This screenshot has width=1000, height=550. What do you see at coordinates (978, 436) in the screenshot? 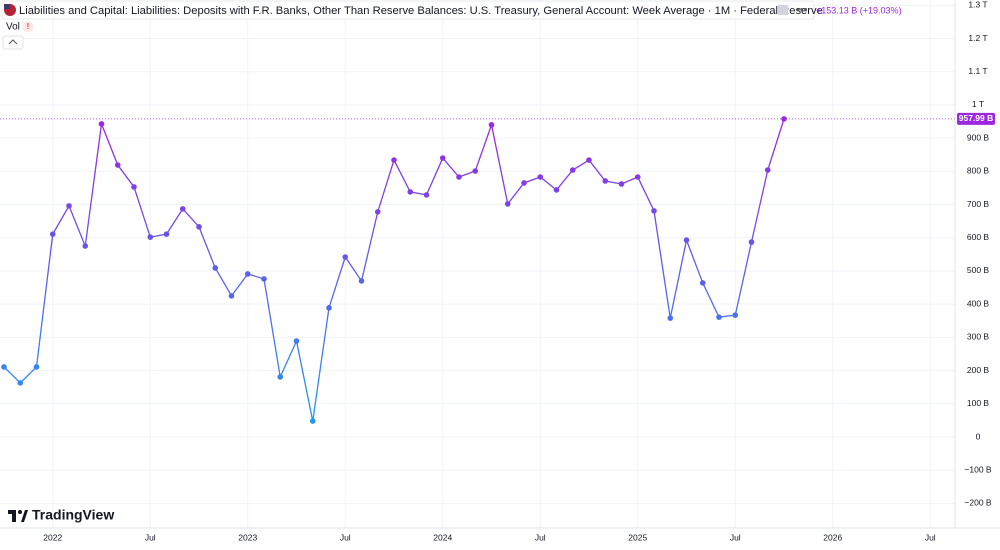
I see `y-tick-label: 0` at bounding box center [978, 436].